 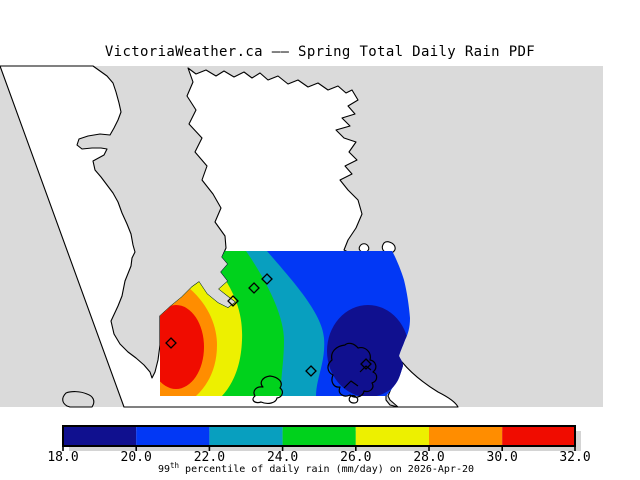 I want to click on tick-label-26: 26.0, so click(x=355, y=457).